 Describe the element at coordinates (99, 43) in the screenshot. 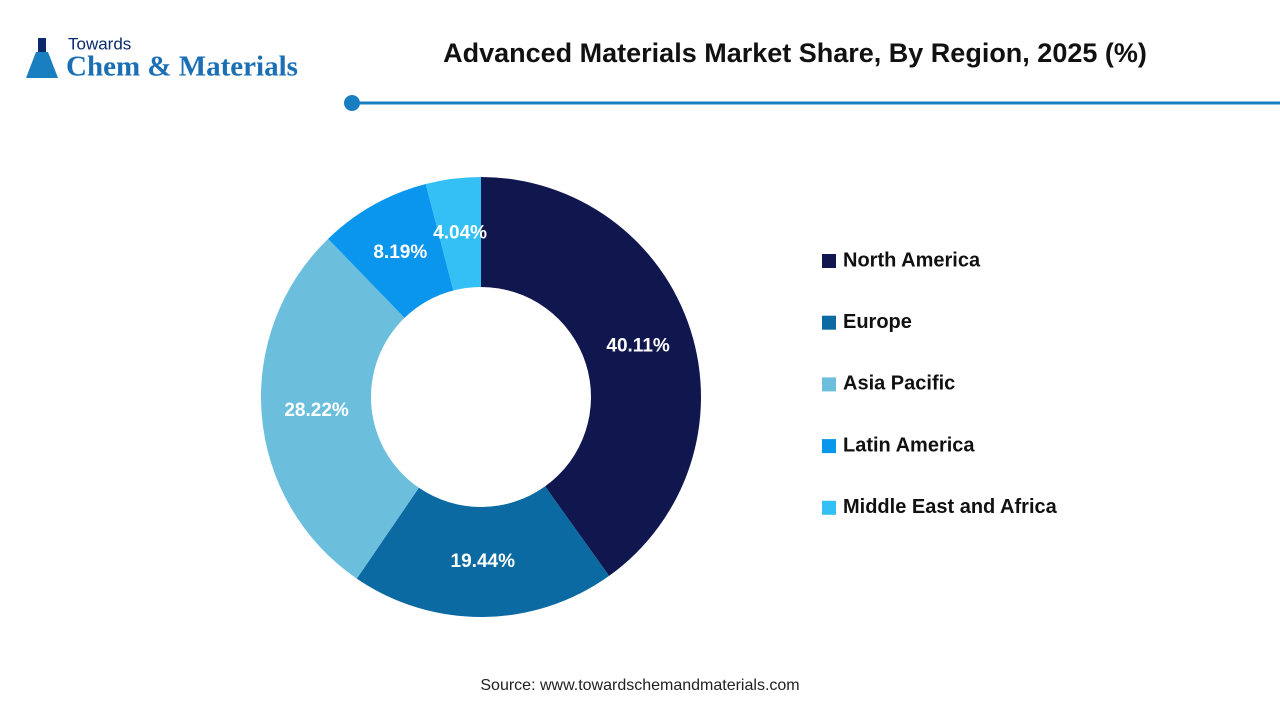

I see `logo-top: Towards` at that location.